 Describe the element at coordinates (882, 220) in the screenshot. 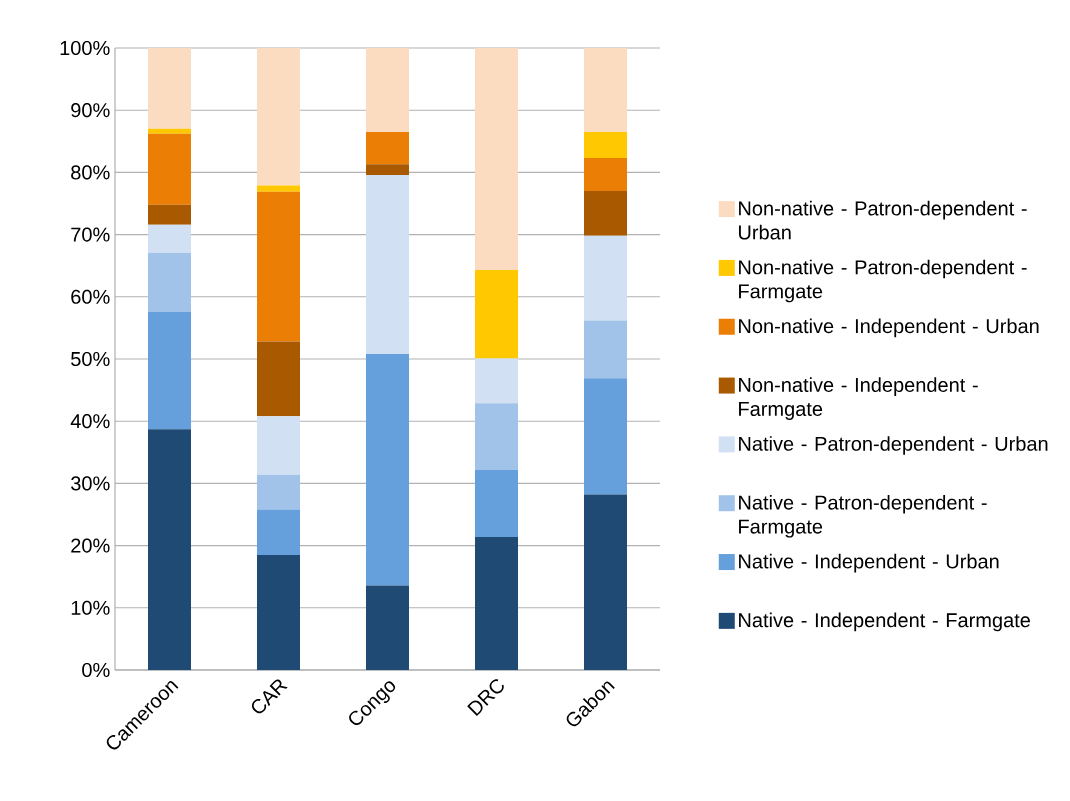

I see `legend-label: Non-native - Patron-dependent - Urban` at that location.